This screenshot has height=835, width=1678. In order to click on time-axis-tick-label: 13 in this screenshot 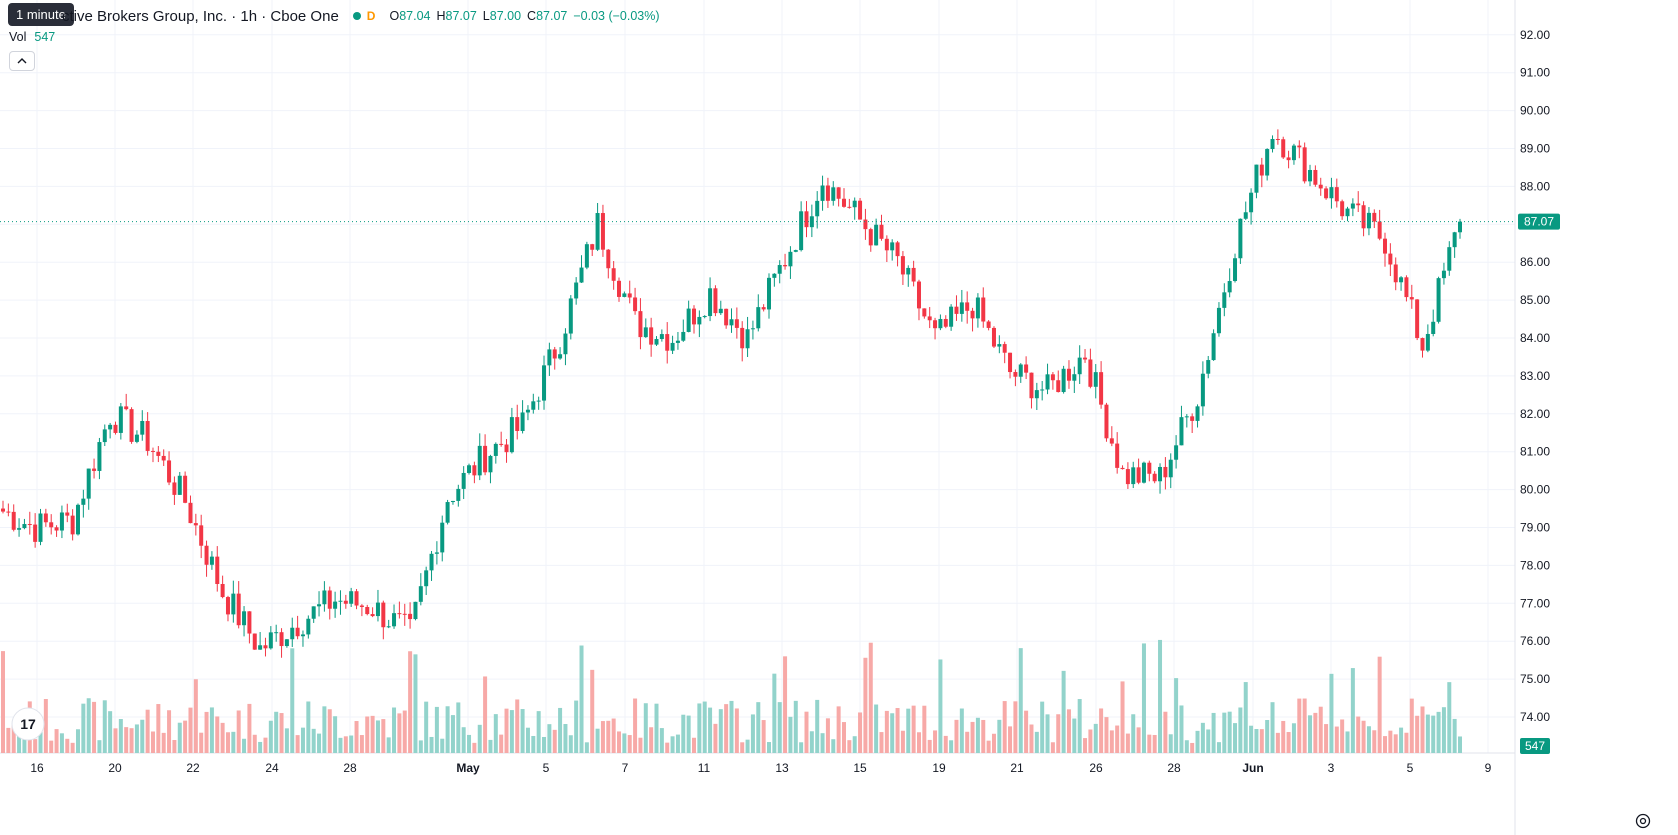, I will do `click(782, 768)`.